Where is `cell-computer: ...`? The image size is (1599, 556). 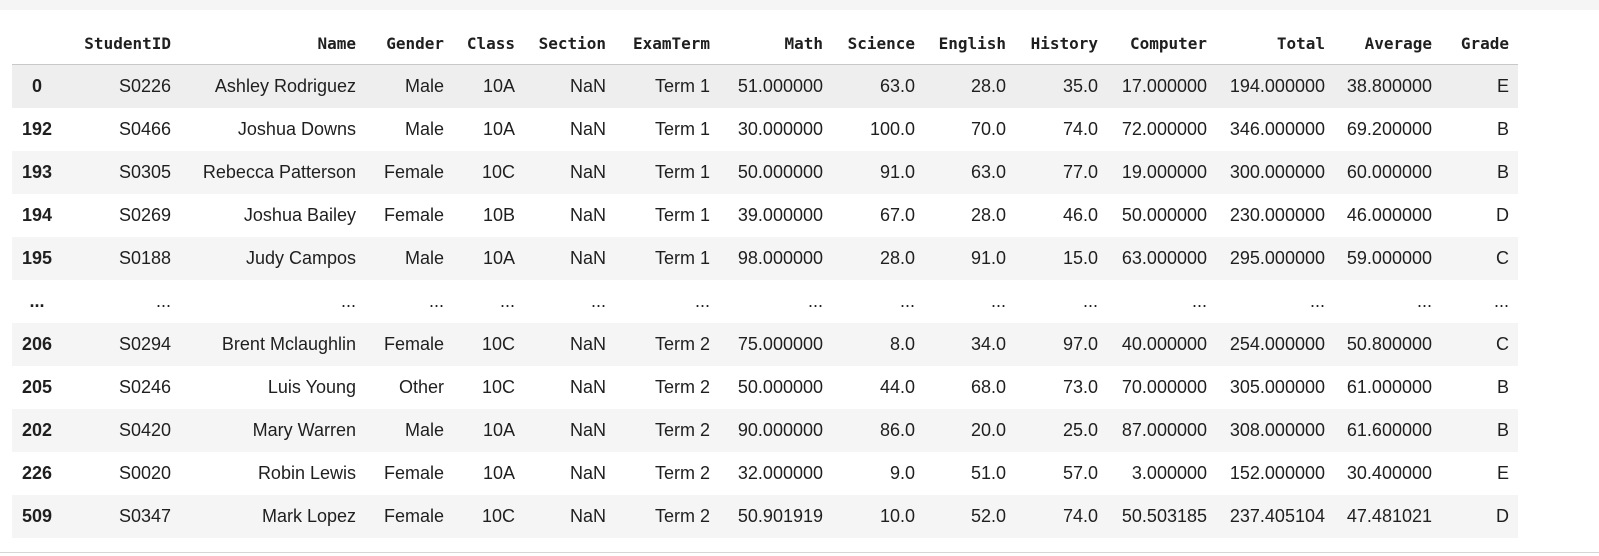 cell-computer: ... is located at coordinates (1199, 300).